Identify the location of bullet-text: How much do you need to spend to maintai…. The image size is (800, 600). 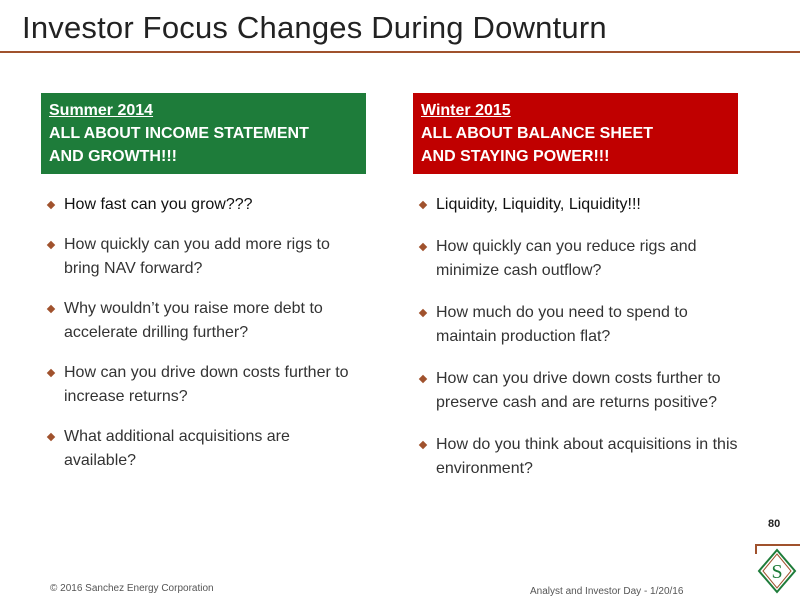
(562, 324).